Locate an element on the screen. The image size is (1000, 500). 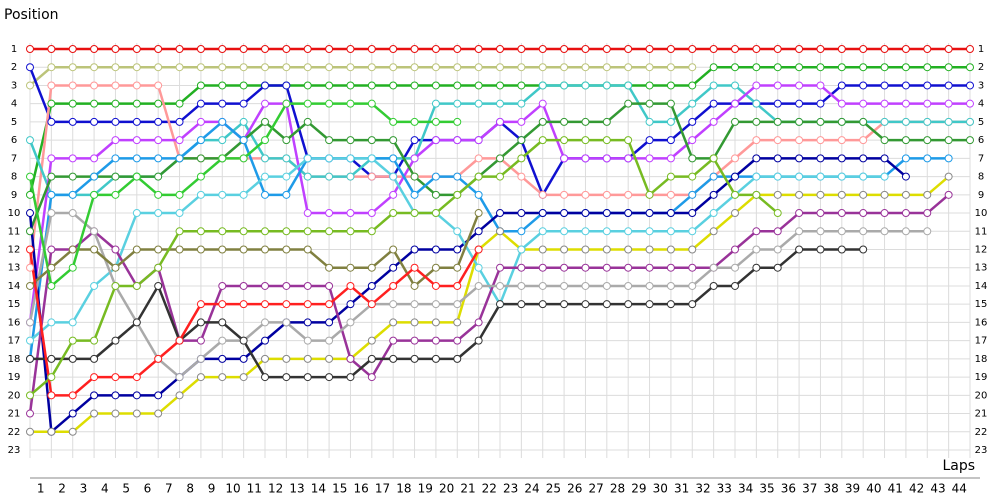
x-tick-label: 9 is located at coordinates (212, 489).